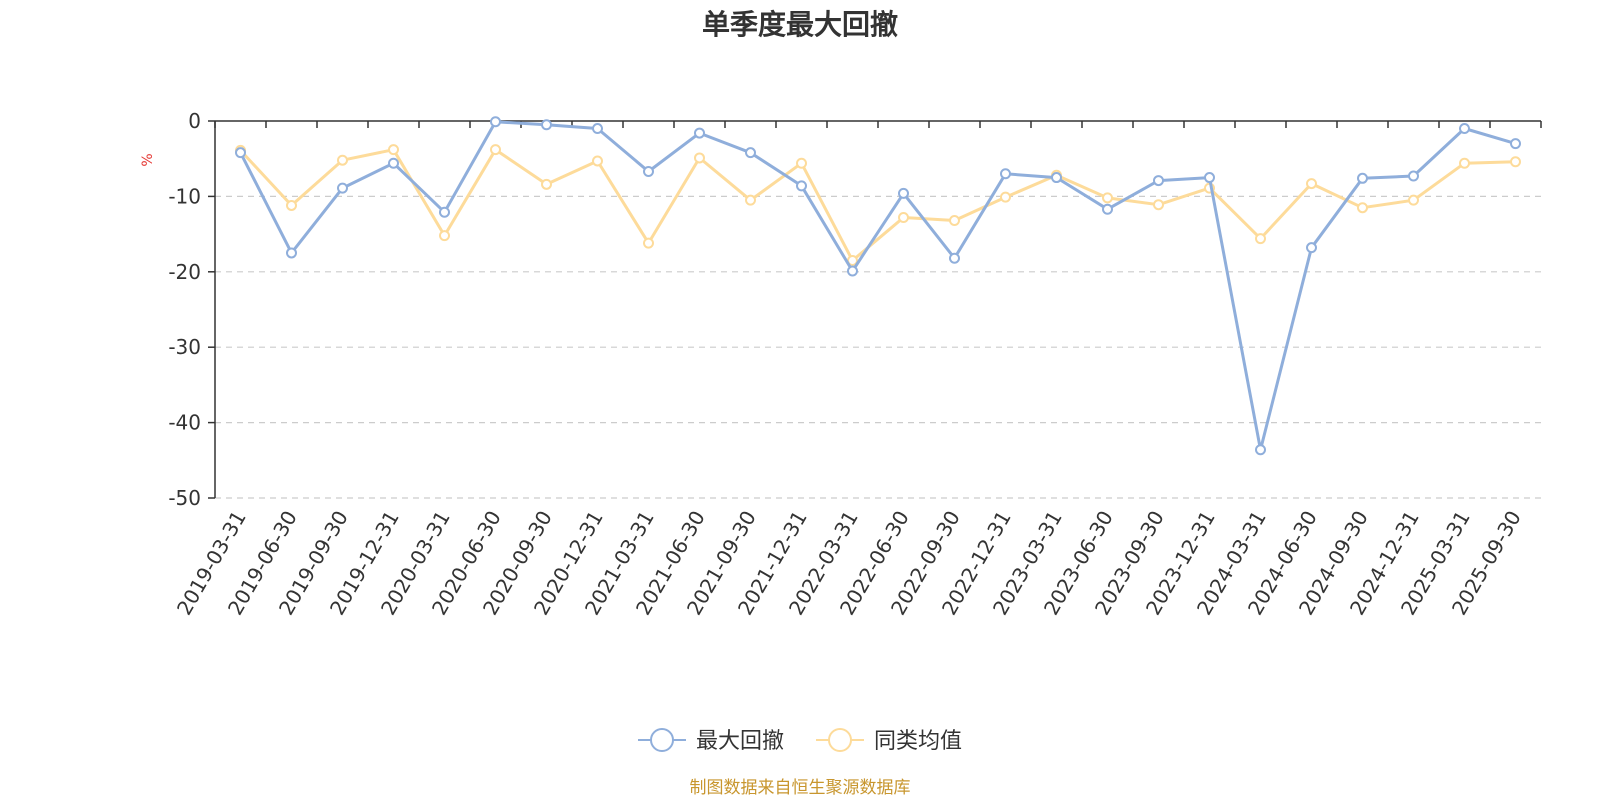 This screenshot has height=800, width=1600. What do you see at coordinates (184, 423) in the screenshot?
I see `y-tick-label: -40` at bounding box center [184, 423].